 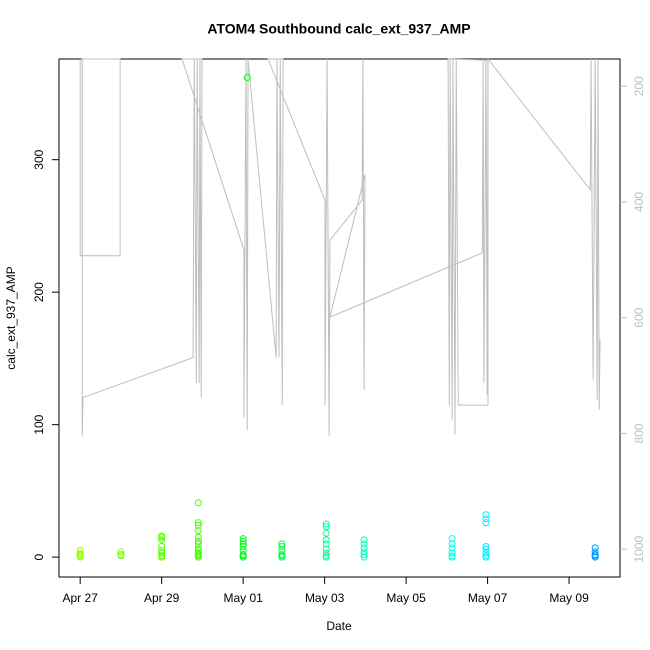 What do you see at coordinates (243, 598) in the screenshot?
I see `x-tick-label: May 01` at bounding box center [243, 598].